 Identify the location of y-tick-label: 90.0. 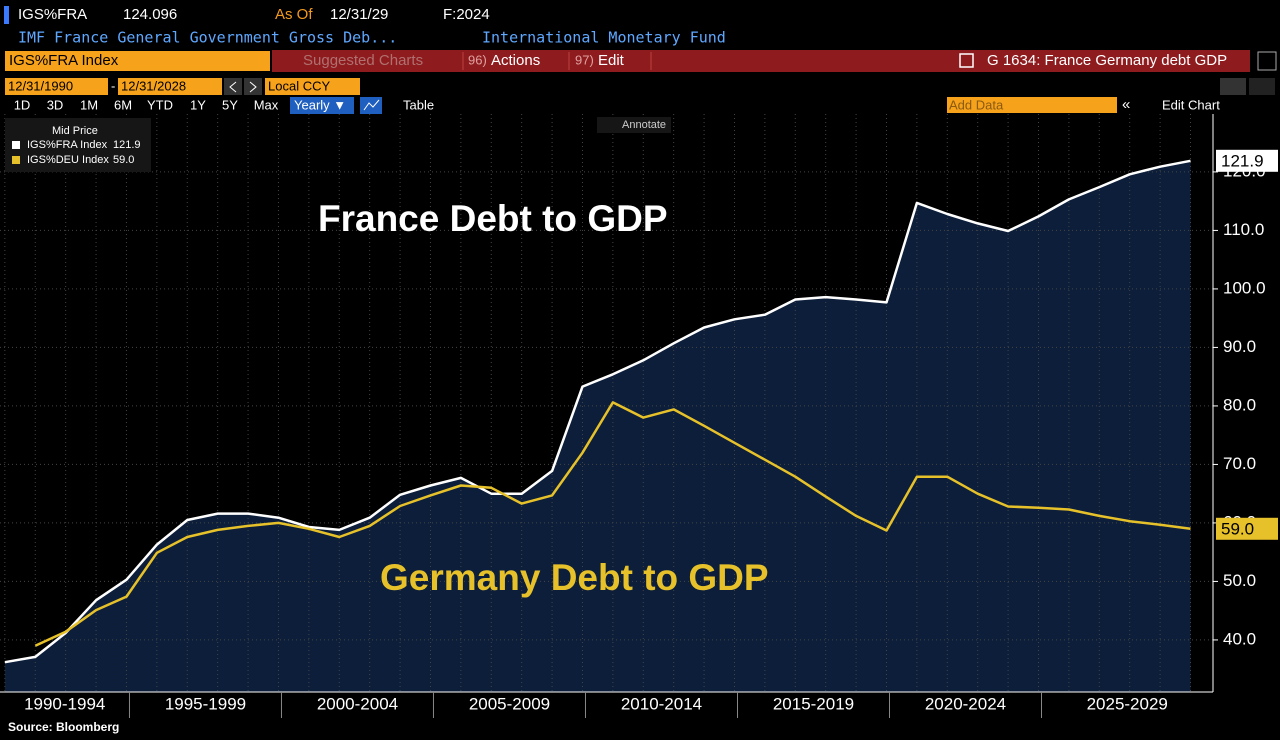
(1239, 346).